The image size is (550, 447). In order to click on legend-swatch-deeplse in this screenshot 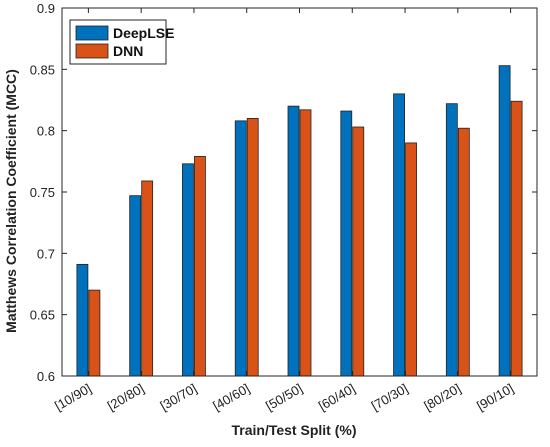, I will do `click(92, 33)`.